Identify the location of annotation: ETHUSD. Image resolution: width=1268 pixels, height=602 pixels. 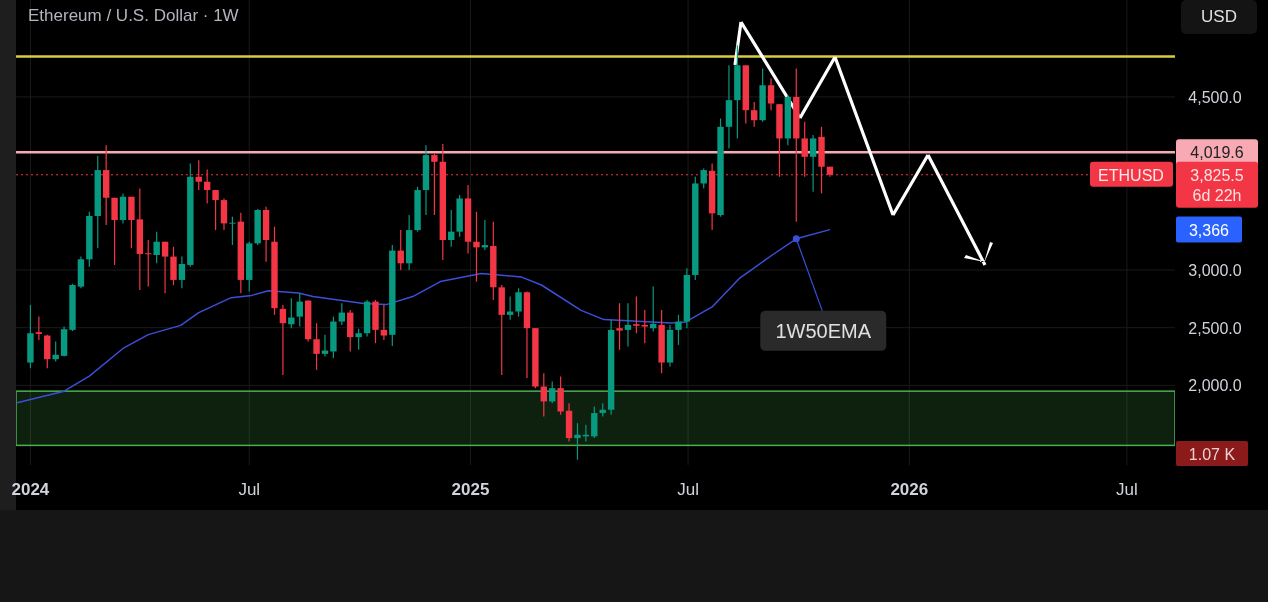
(1131, 175).